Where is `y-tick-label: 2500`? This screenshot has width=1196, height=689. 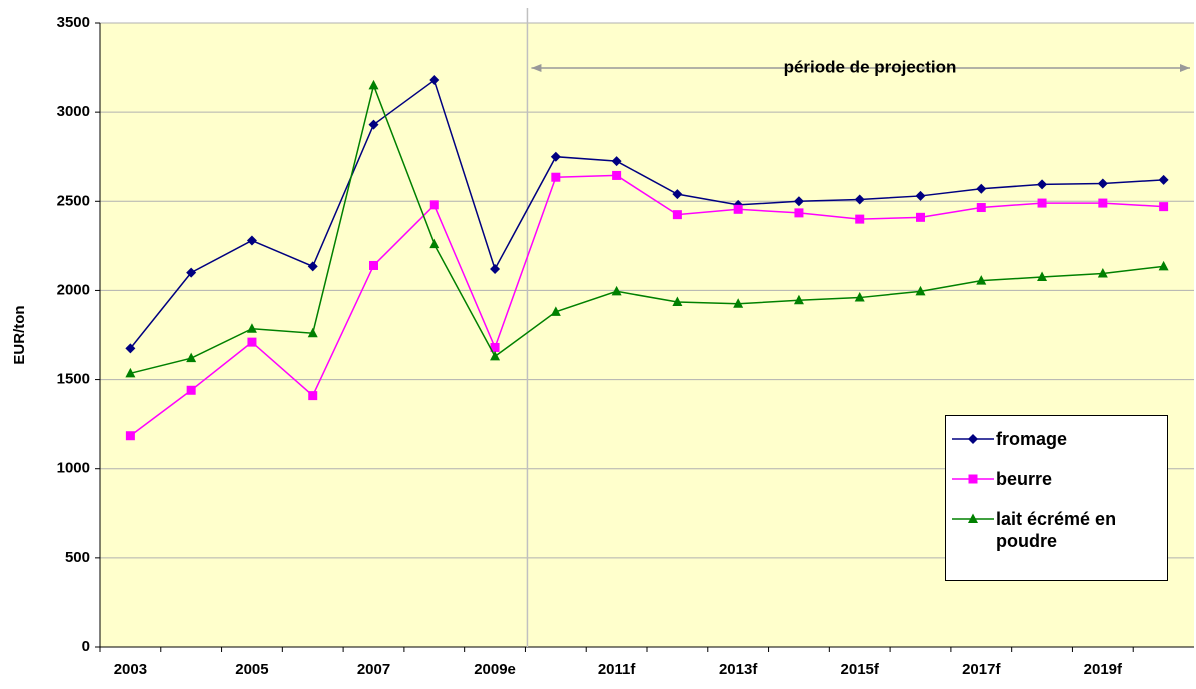 y-tick-label: 2500 is located at coordinates (73, 200).